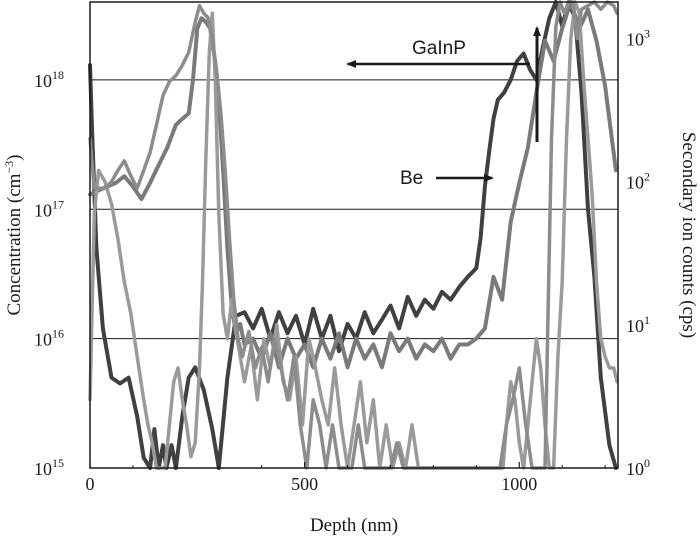  What do you see at coordinates (49, 273) in the screenshot?
I see `left-axis-ticks: 1015 1016 1017 1018` at bounding box center [49, 273].